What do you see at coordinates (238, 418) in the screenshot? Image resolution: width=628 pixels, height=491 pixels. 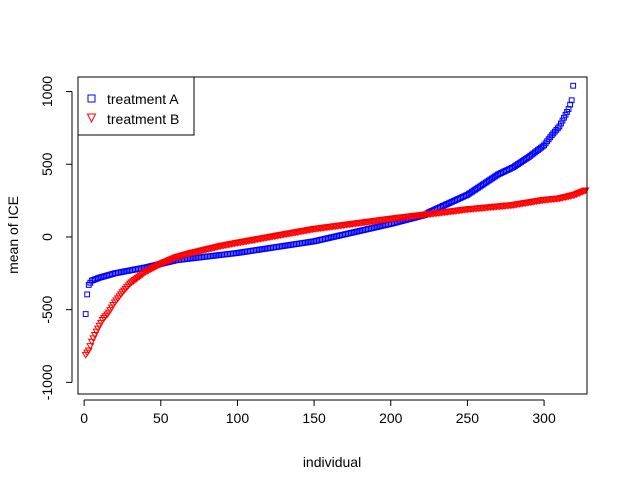 I see `x-tick-label: 100` at bounding box center [238, 418].